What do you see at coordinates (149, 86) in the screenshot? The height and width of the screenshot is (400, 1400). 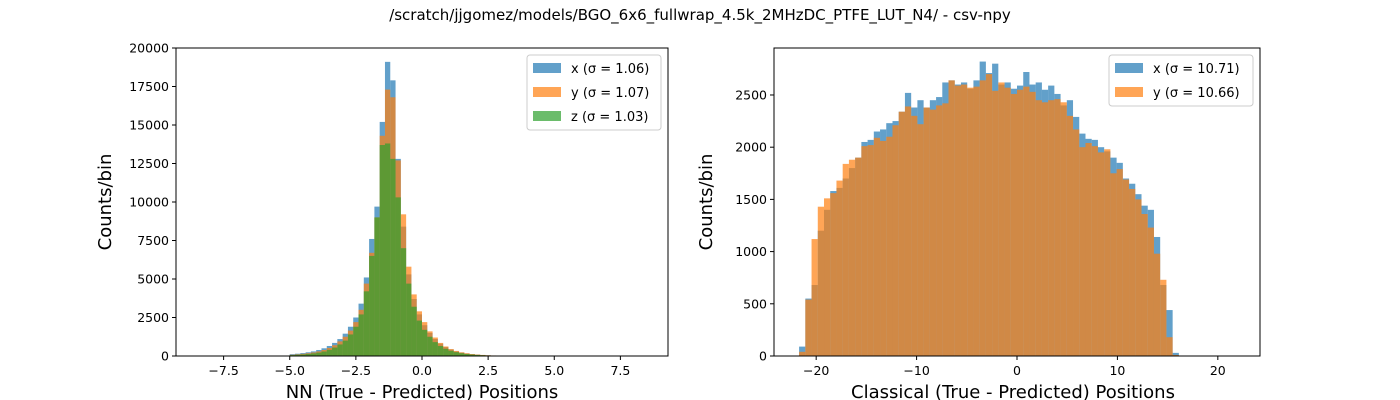 I see `left-chart-y-tick-label: 17500` at bounding box center [149, 86].